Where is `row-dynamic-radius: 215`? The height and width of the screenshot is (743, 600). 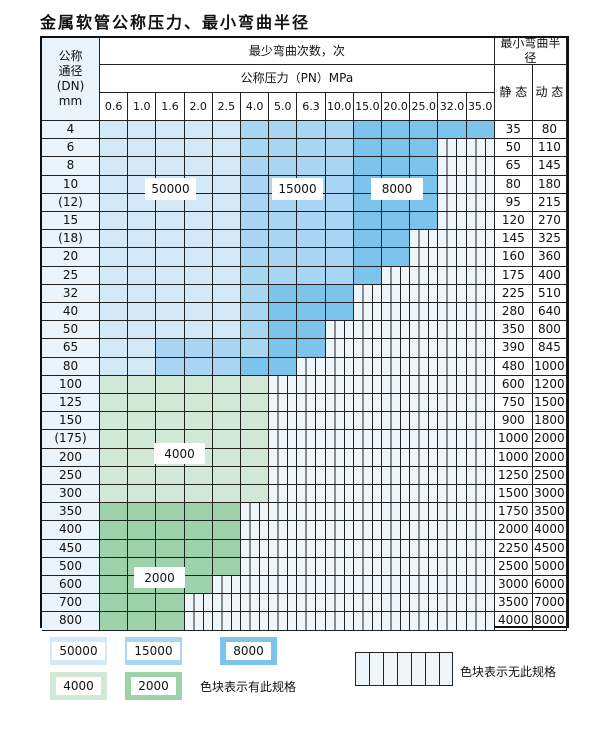
row-dynamic-radius: 215 is located at coordinates (549, 202).